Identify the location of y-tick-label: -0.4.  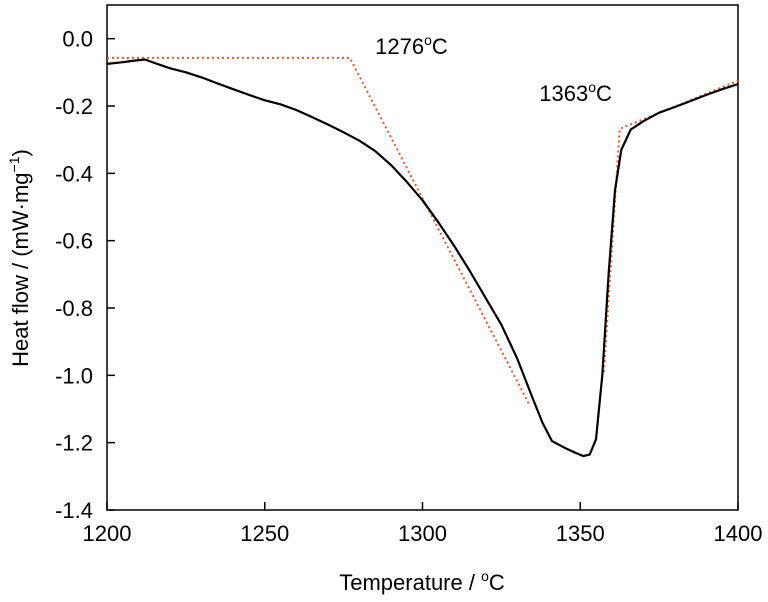
(74, 173).